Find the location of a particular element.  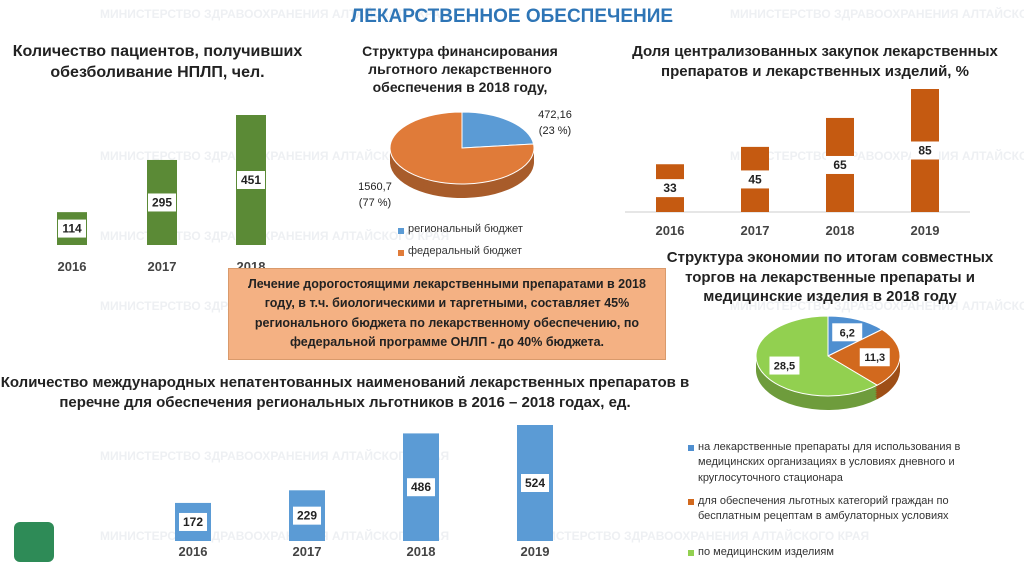

legend-label: по медицинским изделиям is located at coordinates (766, 552).